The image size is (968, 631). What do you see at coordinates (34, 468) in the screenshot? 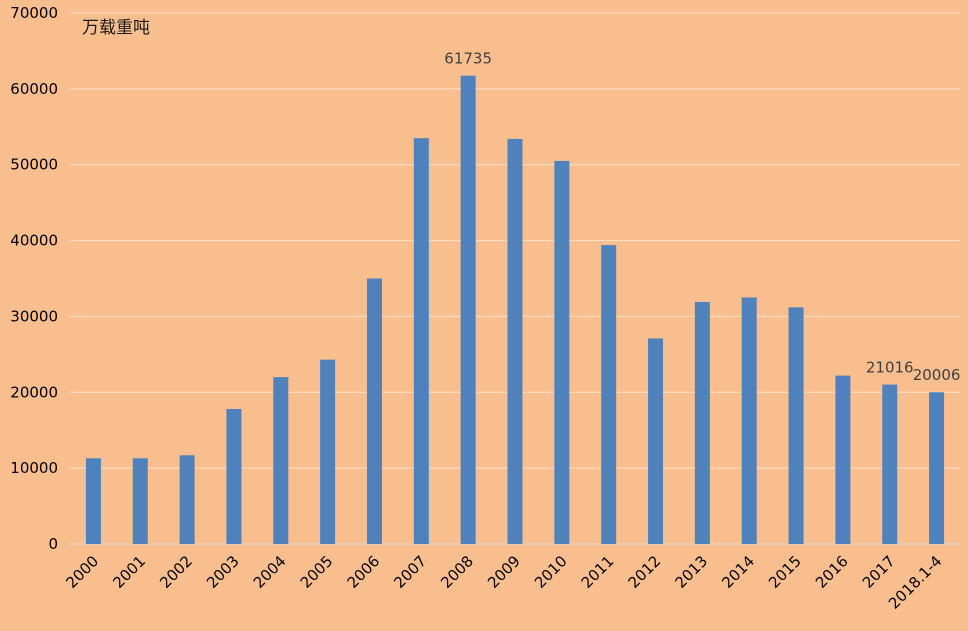
I see `y-tick-label: 10000` at bounding box center [34, 468].